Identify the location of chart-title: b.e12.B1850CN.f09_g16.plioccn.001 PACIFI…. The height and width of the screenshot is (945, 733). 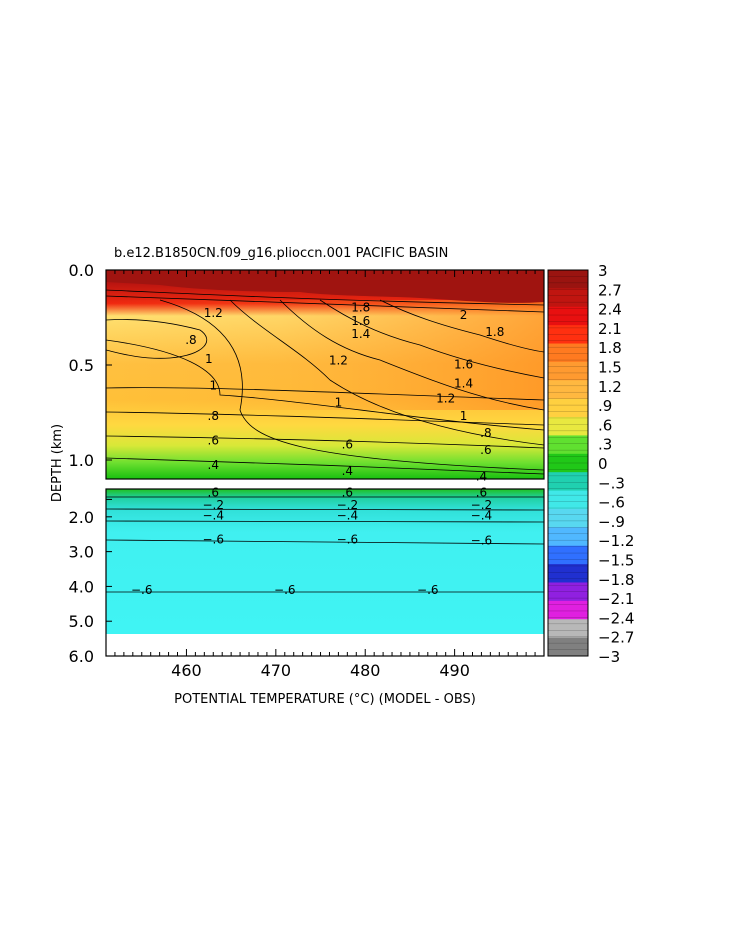
(281, 253).